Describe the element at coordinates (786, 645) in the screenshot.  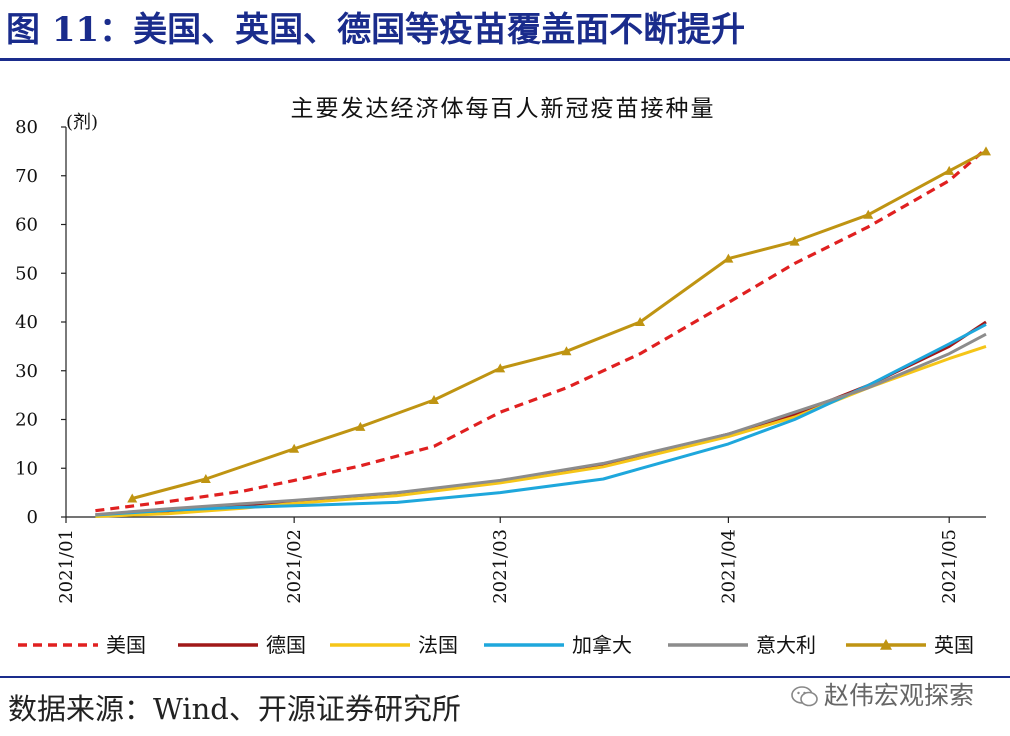
I see `legend-label: 意大利` at that location.